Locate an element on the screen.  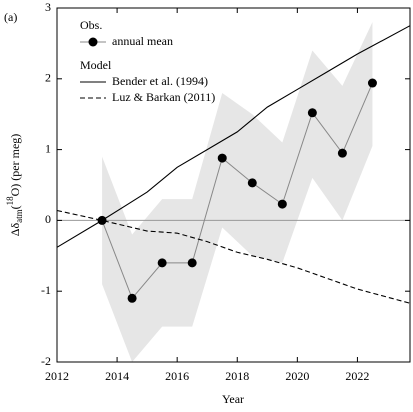
legend-group: Obs. is located at coordinates (91, 25).